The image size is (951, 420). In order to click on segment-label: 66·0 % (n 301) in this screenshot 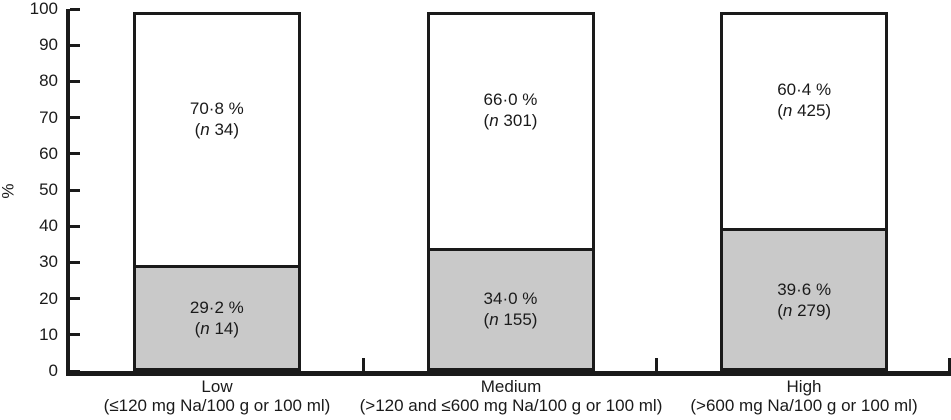, I will do `click(511, 110)`.